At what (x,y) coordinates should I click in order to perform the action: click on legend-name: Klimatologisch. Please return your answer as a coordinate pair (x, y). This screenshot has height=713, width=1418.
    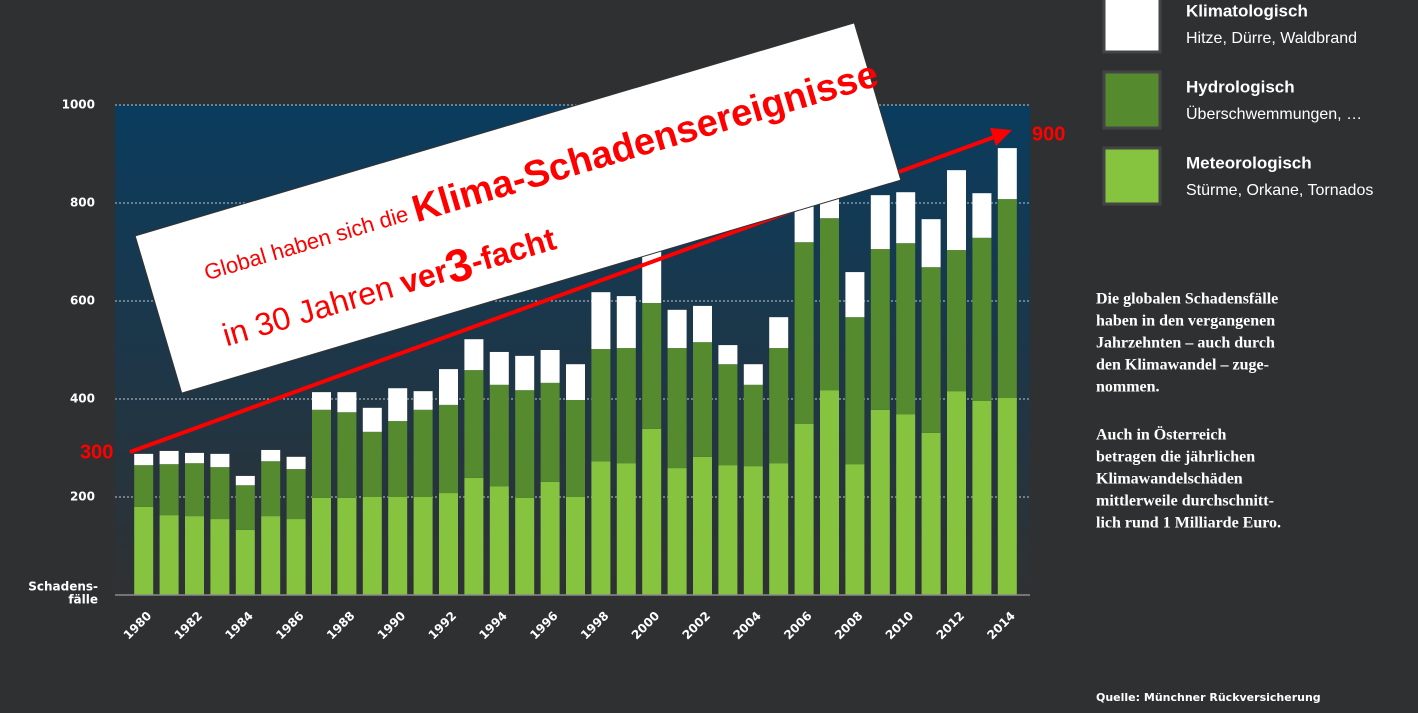
    Looking at the image, I should click on (1247, 10).